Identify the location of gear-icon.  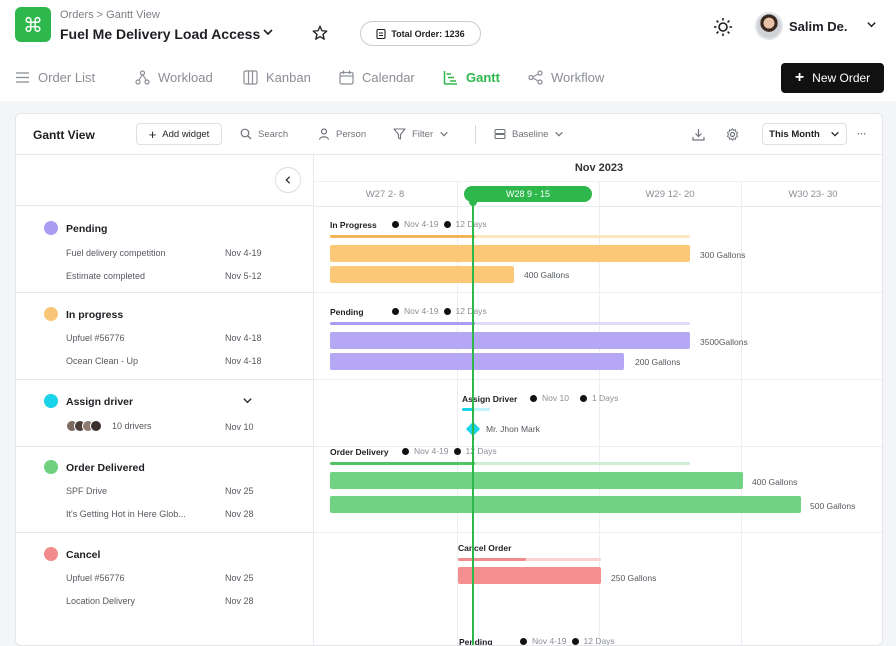
(732, 134).